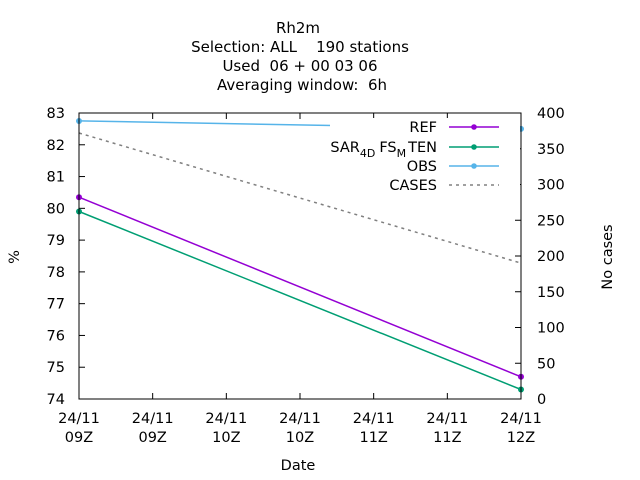 This screenshot has width=640, height=480. I want to click on y-tick-label: 83, so click(56, 114).